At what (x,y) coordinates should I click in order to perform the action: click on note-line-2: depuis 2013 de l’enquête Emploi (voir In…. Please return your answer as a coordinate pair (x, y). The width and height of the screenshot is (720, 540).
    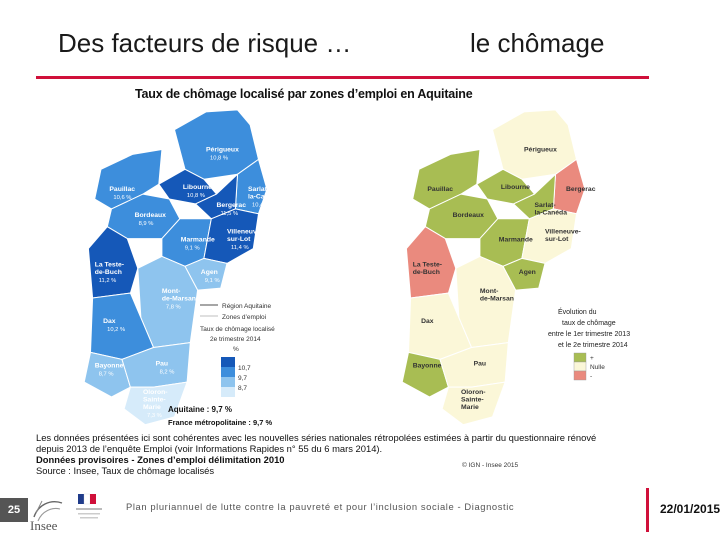
    Looking at the image, I should click on (209, 448).